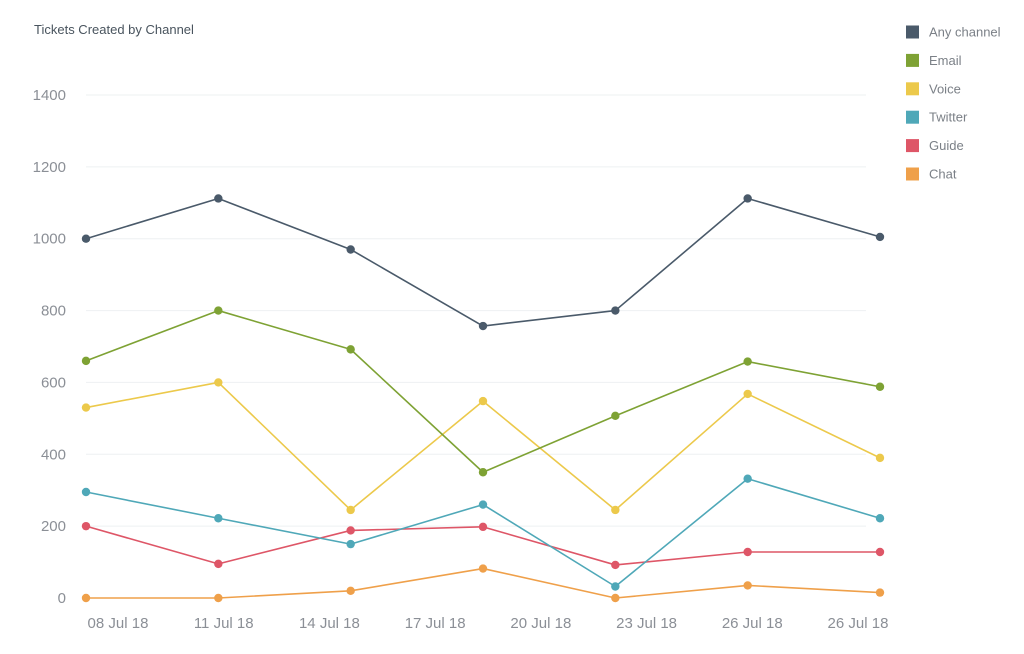 Image resolution: width=1024 pixels, height=654 pixels. What do you see at coordinates (945, 60) in the screenshot?
I see `legend-label: Email` at bounding box center [945, 60].